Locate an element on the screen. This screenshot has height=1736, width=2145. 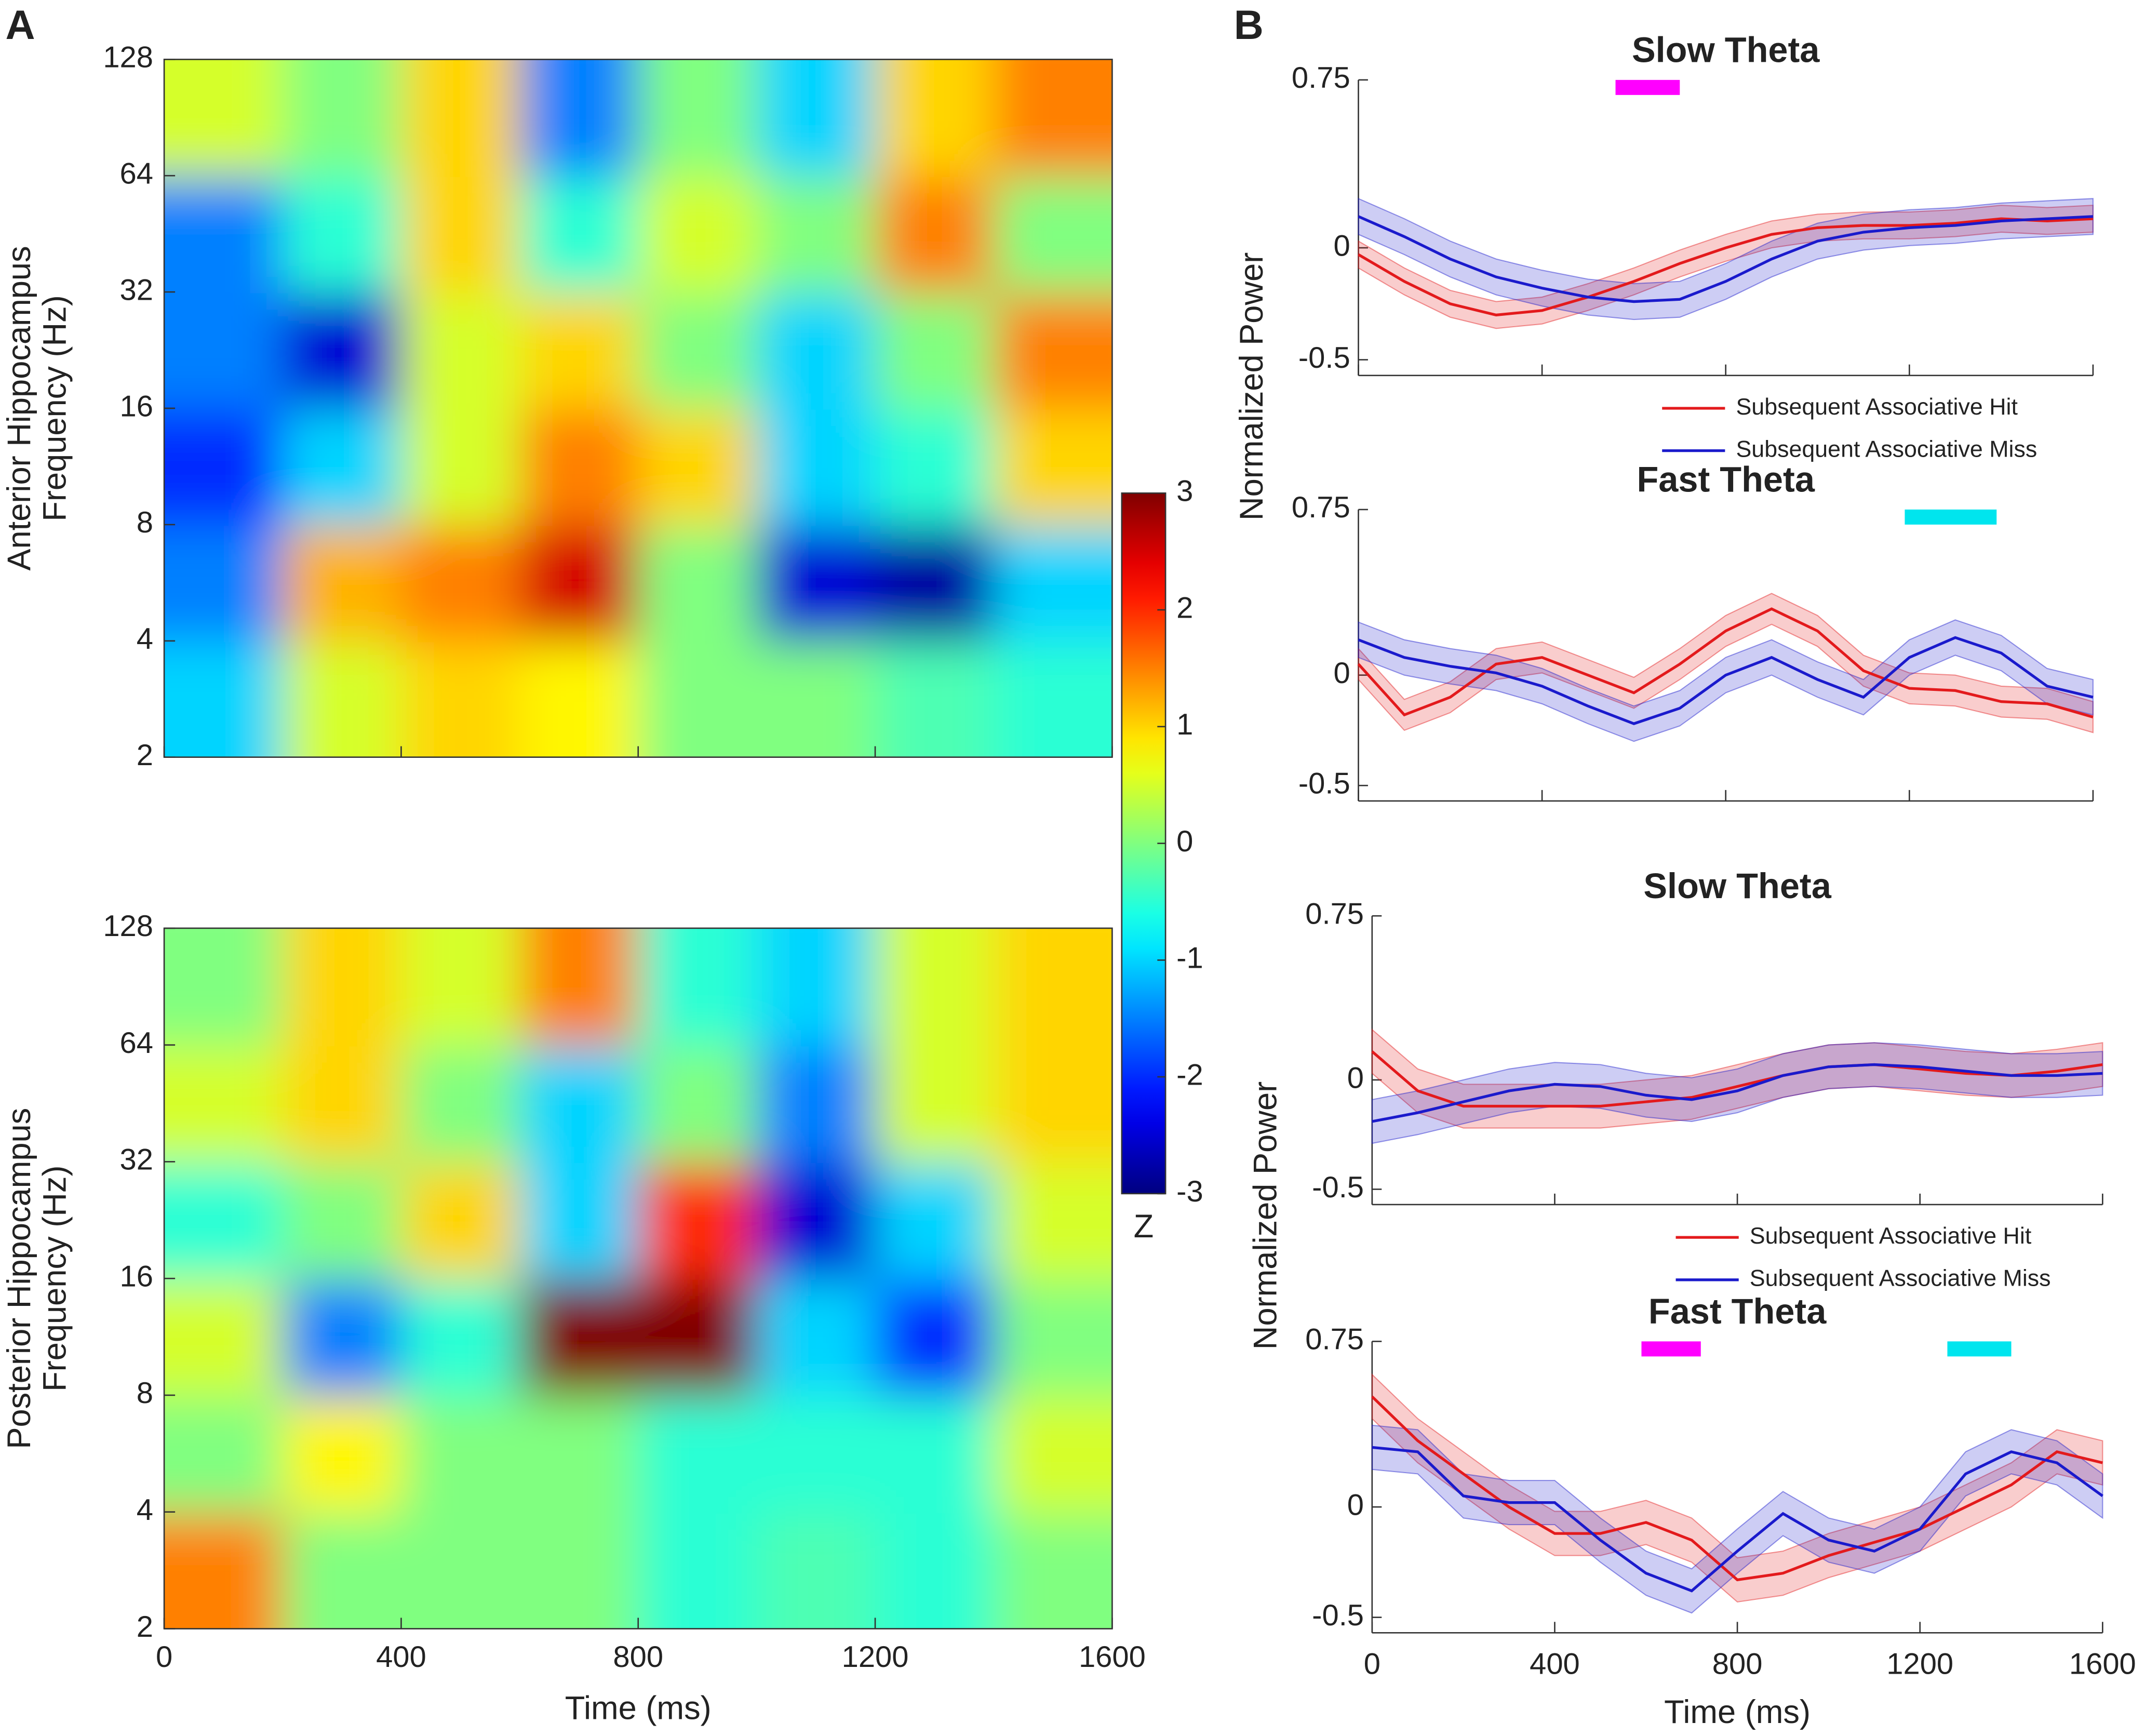
colorbar-tick-label: 2 is located at coordinates (1184, 607).